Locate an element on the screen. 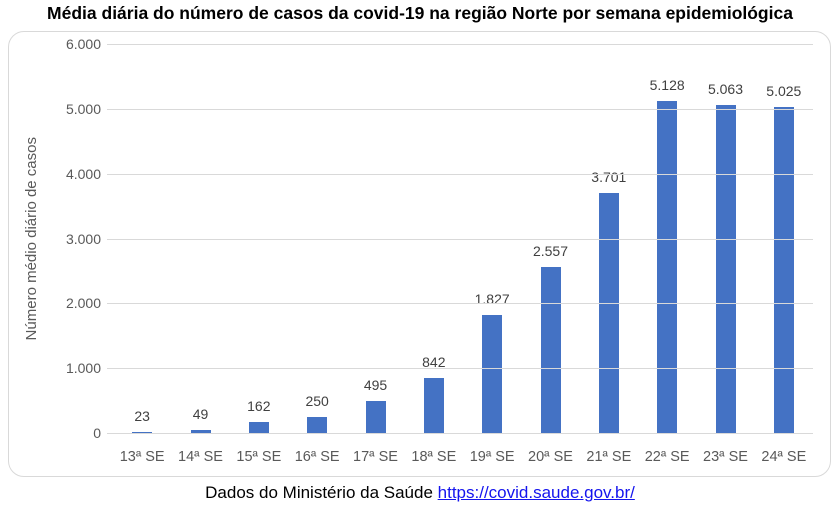  data-label: 495 is located at coordinates (375, 385).